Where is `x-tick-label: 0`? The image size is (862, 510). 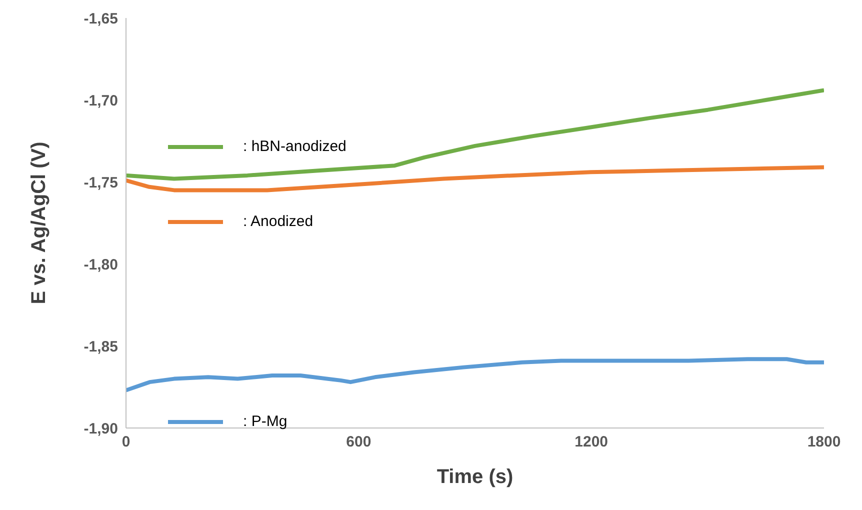
x-tick-label: 0 is located at coordinates (126, 442).